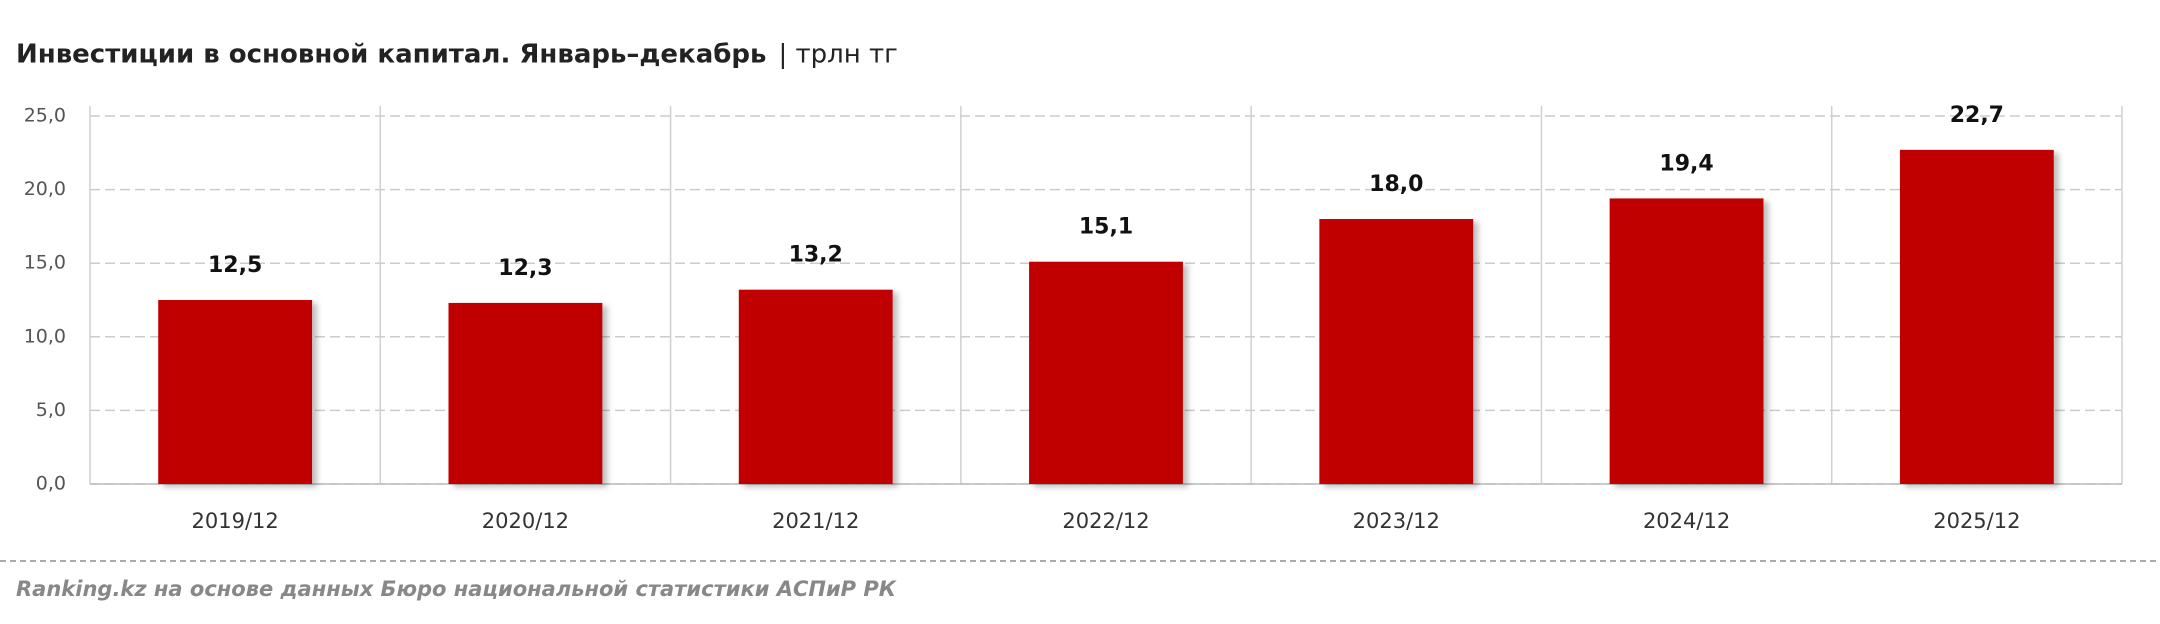 This screenshot has width=2160, height=624. Describe the element at coordinates (1977, 115) in the screenshot. I see `value-label: 22,7` at that location.